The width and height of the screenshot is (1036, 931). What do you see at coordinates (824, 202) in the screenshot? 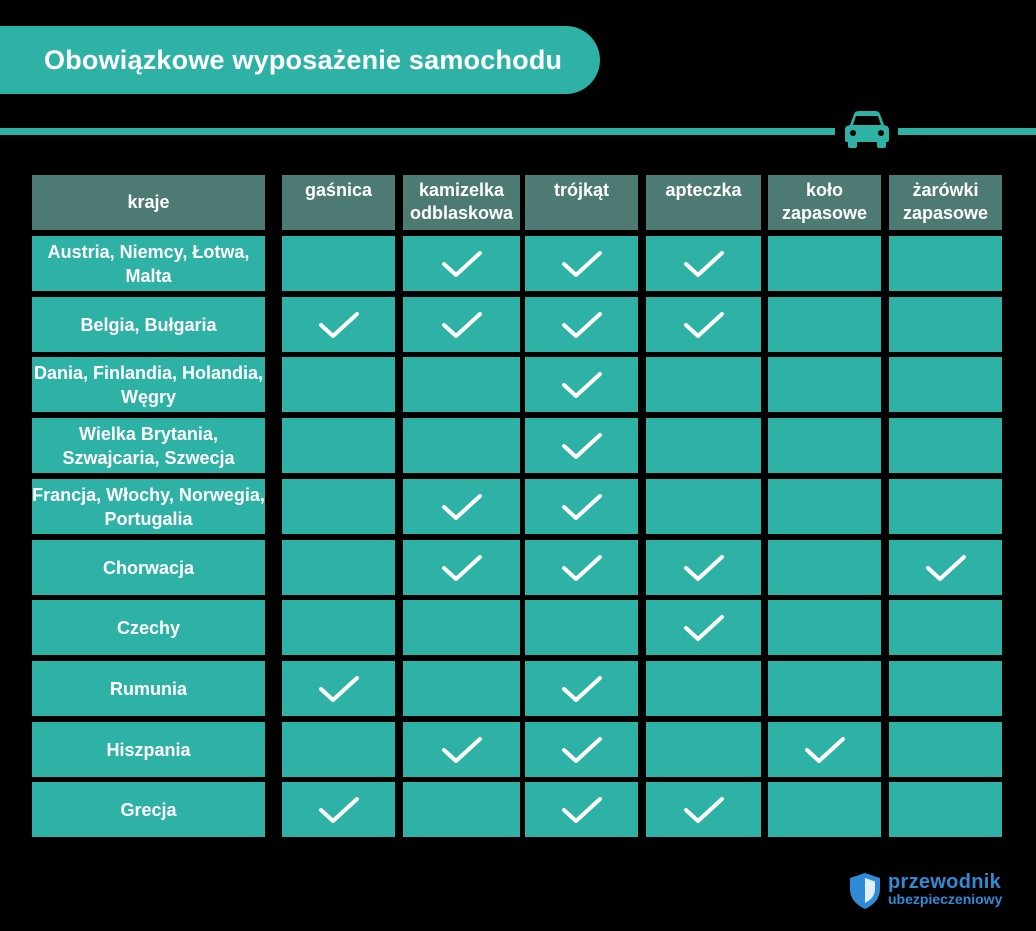
I see `column-header: koło zapasowe` at bounding box center [824, 202].